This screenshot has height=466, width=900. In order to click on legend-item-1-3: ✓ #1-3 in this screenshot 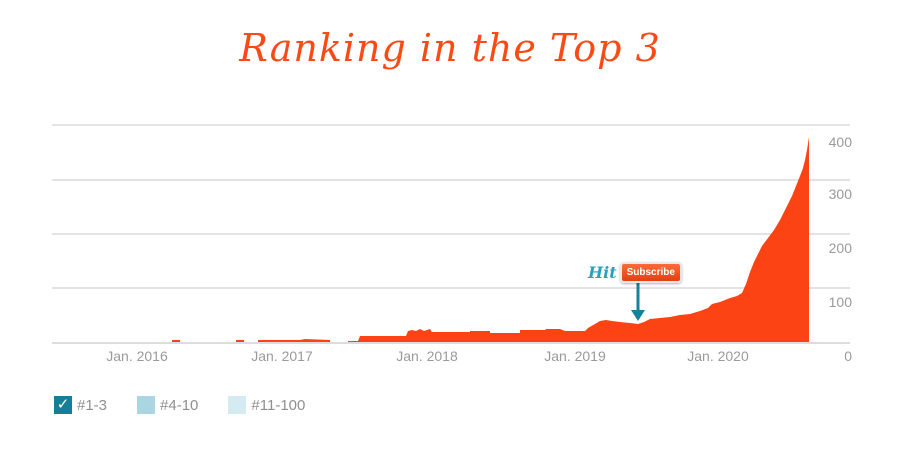, I will do `click(80, 405)`.